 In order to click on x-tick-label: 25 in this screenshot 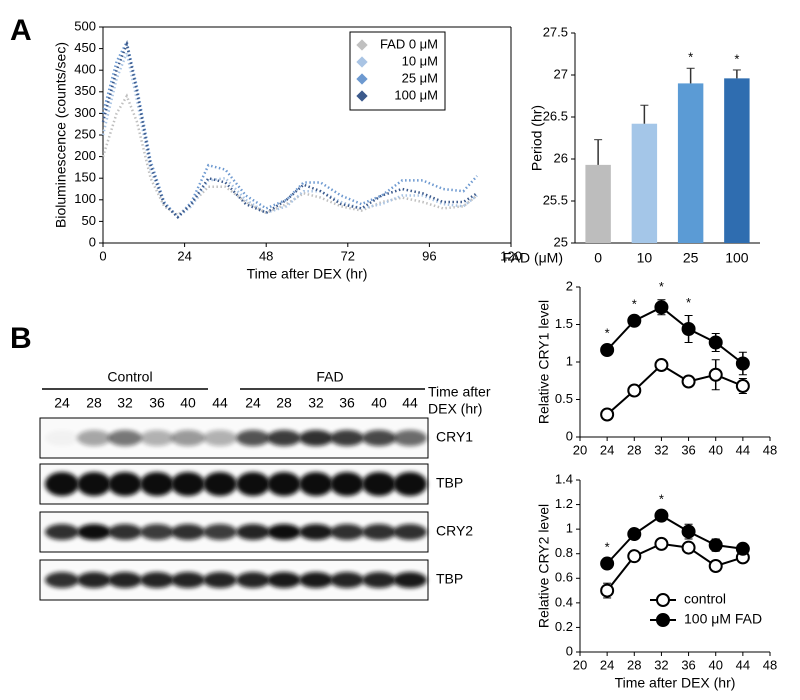, I will do `click(691, 258)`.